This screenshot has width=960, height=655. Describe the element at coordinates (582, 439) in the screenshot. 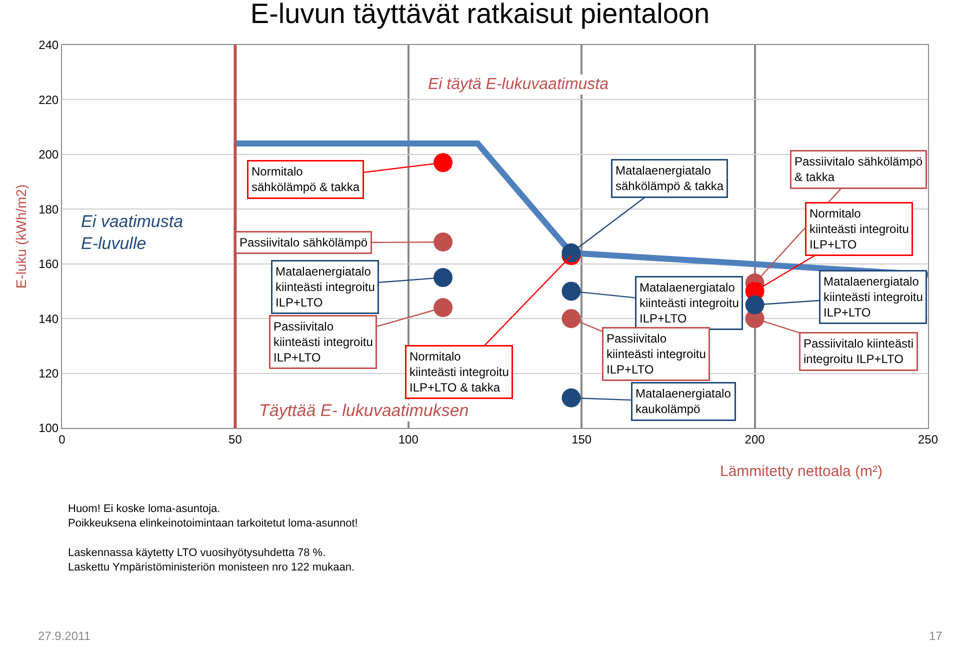

I see `x-tick-label: 150` at that location.